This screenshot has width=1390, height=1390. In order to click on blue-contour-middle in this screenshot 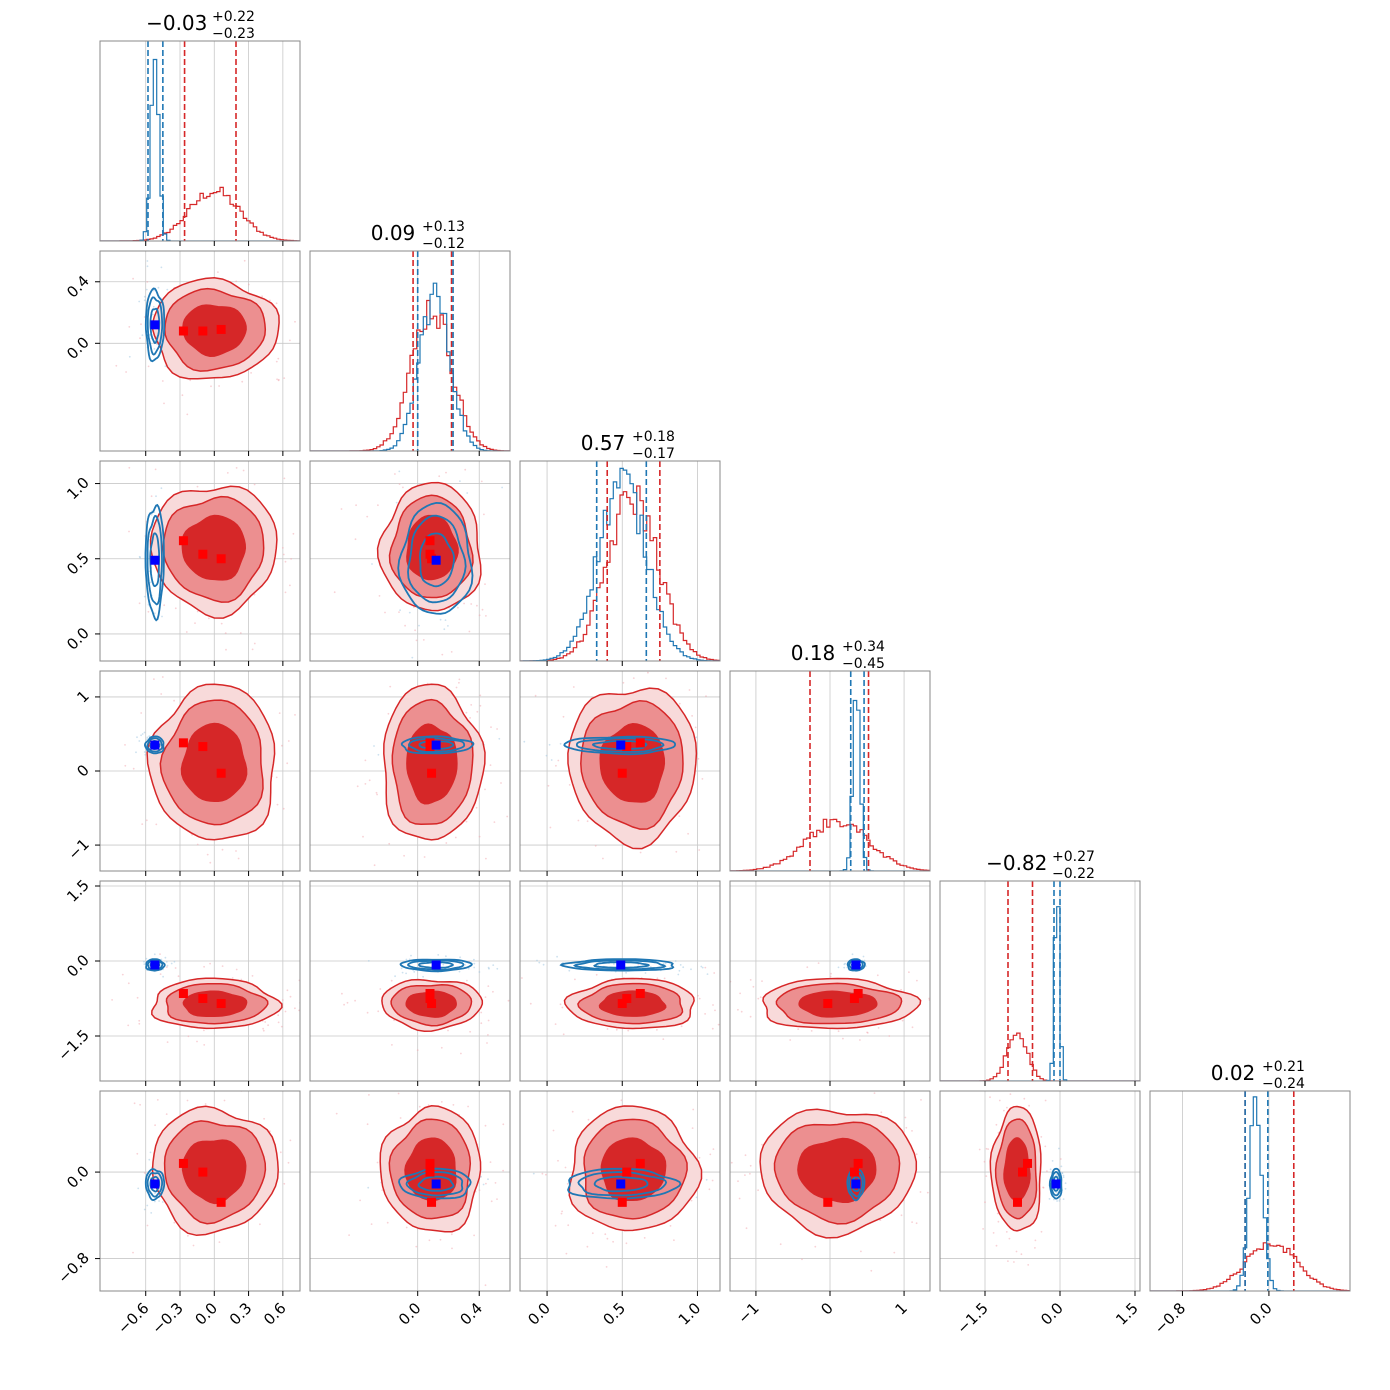, I will do `click(436, 965)`.